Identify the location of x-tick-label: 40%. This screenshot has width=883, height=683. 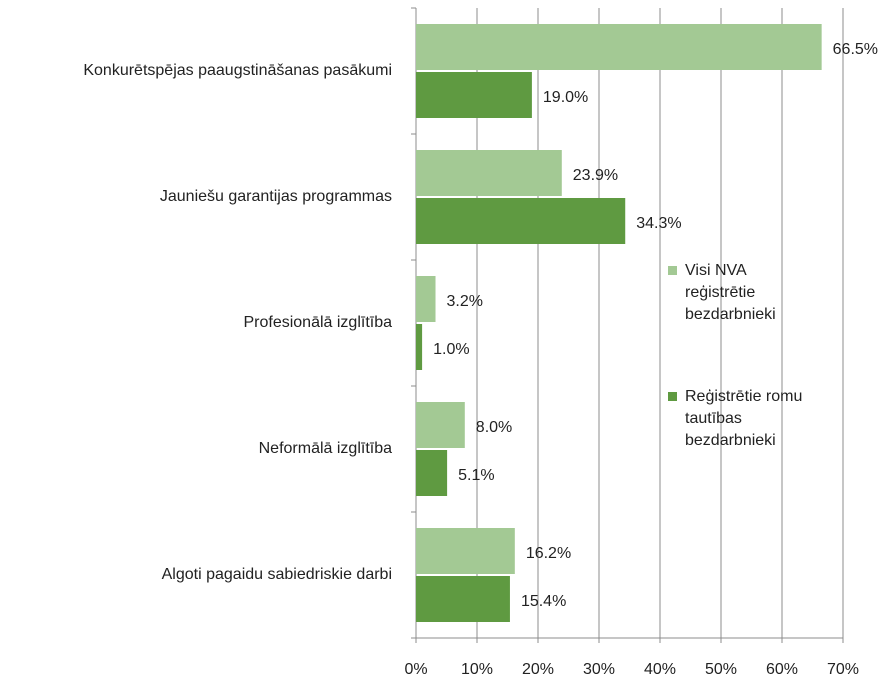
(660, 669).